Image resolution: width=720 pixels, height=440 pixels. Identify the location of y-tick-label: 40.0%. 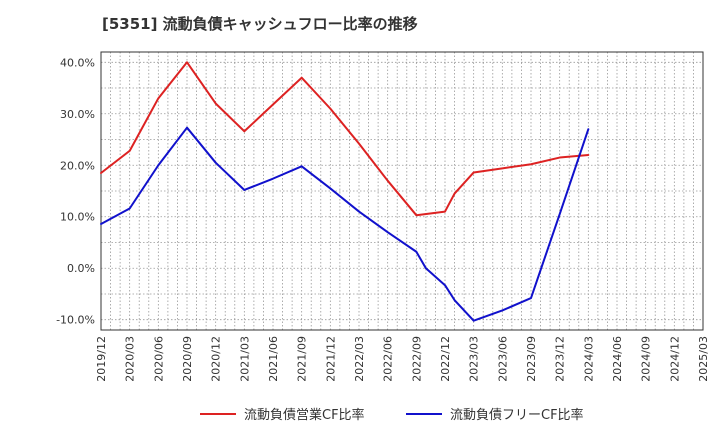
(77, 62).